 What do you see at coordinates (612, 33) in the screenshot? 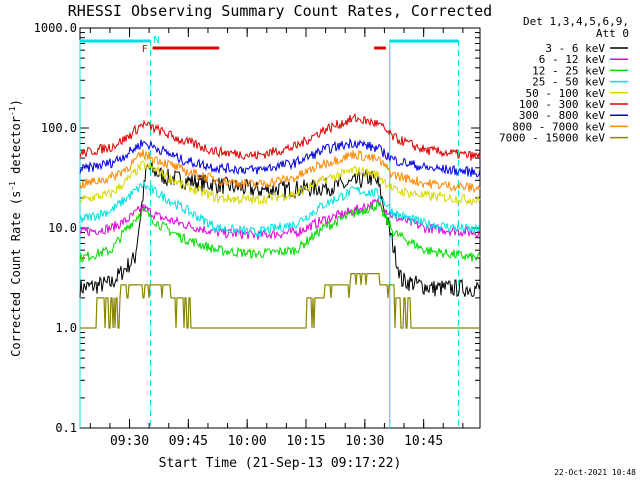
I see `legend-header-2: Att 0` at bounding box center [612, 33].